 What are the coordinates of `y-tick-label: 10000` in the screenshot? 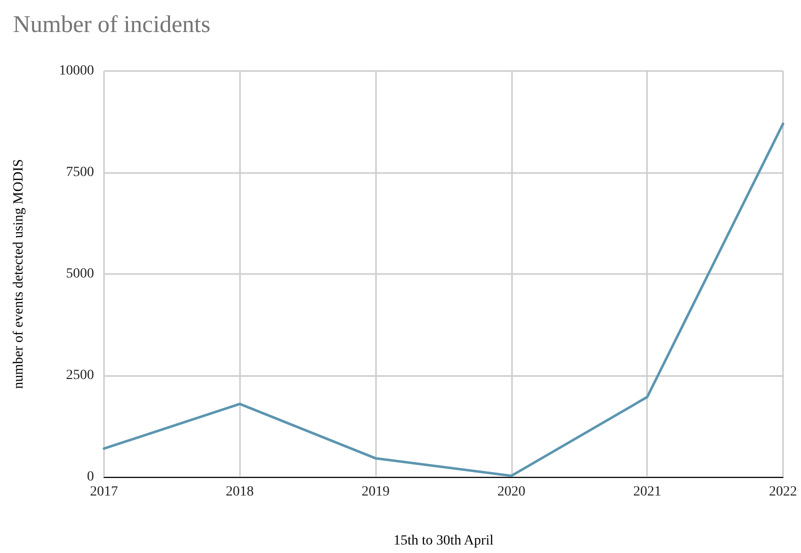 It's located at (76, 71).